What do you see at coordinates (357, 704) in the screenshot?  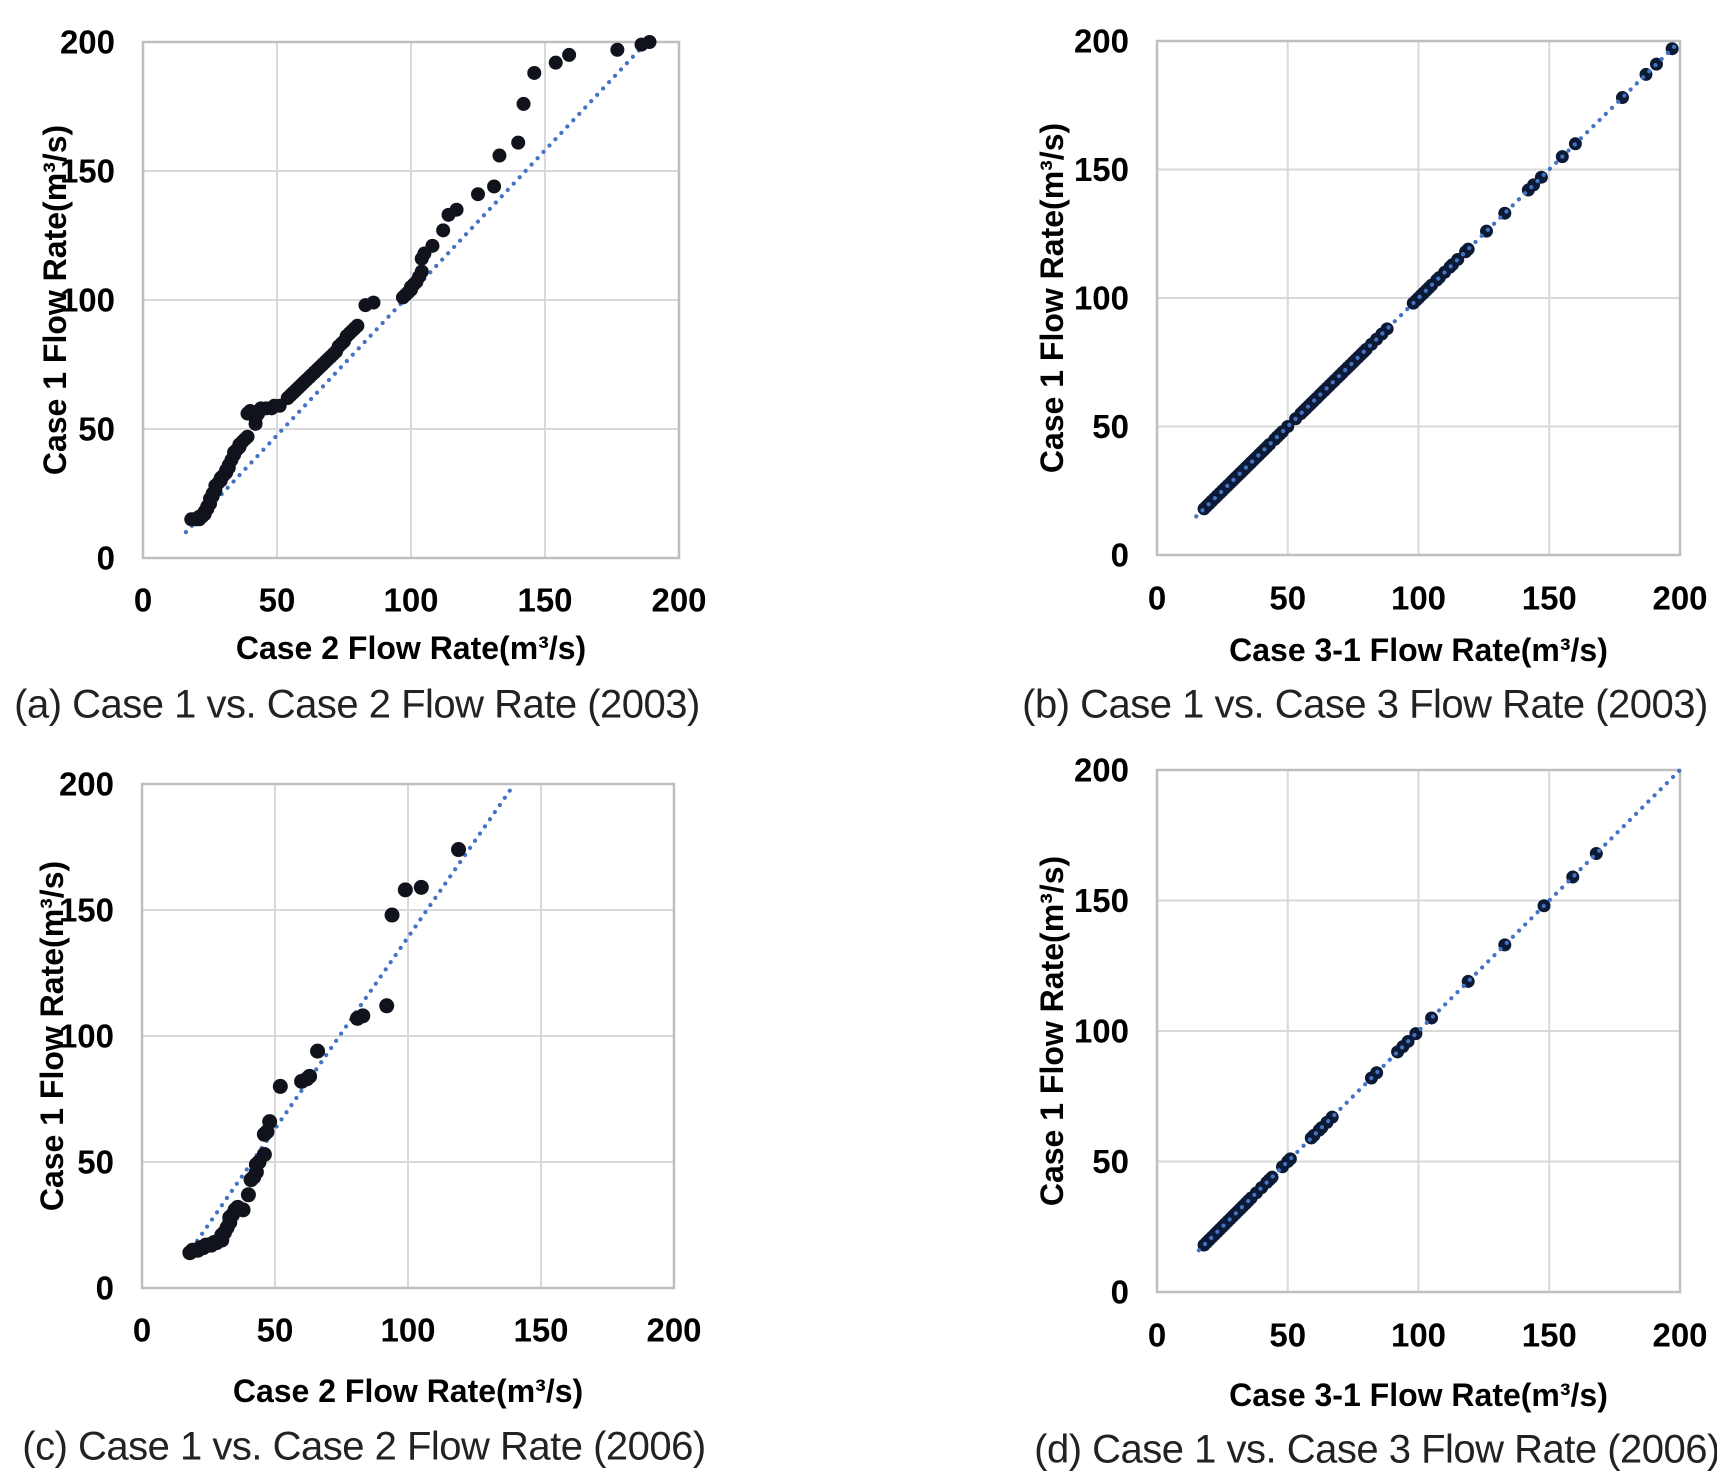 I see `chart-a-caption: (a) Case 1 vs. Case 2 Flow Rate (2003)` at bounding box center [357, 704].